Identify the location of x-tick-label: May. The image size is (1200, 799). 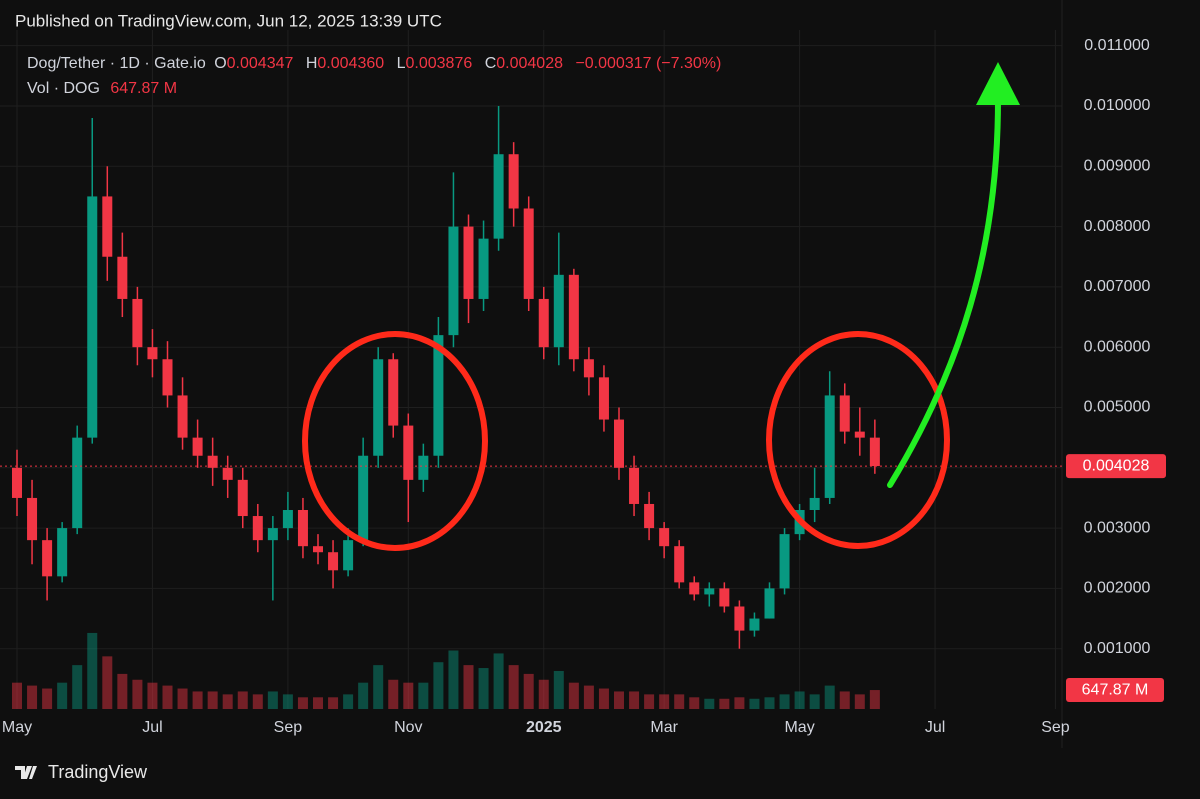
(799, 727).